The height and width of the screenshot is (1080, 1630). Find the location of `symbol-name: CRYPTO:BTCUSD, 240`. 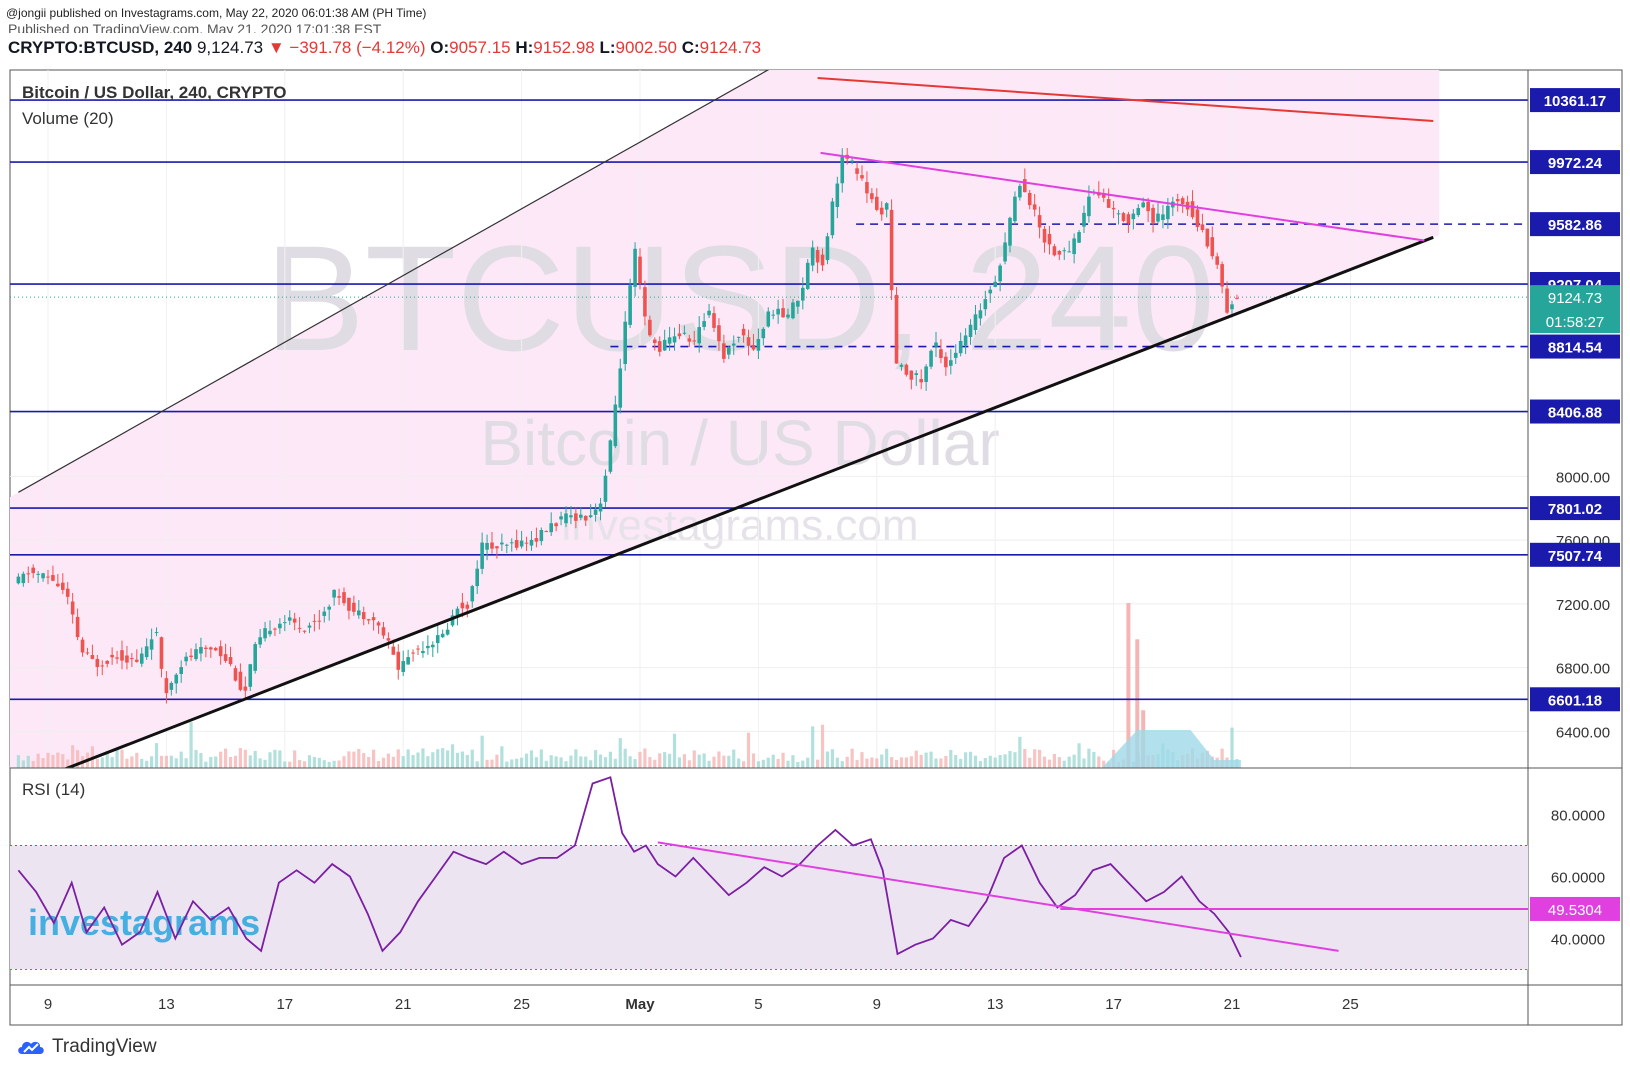

symbol-name: CRYPTO:BTCUSD, 240 is located at coordinates (100, 47).